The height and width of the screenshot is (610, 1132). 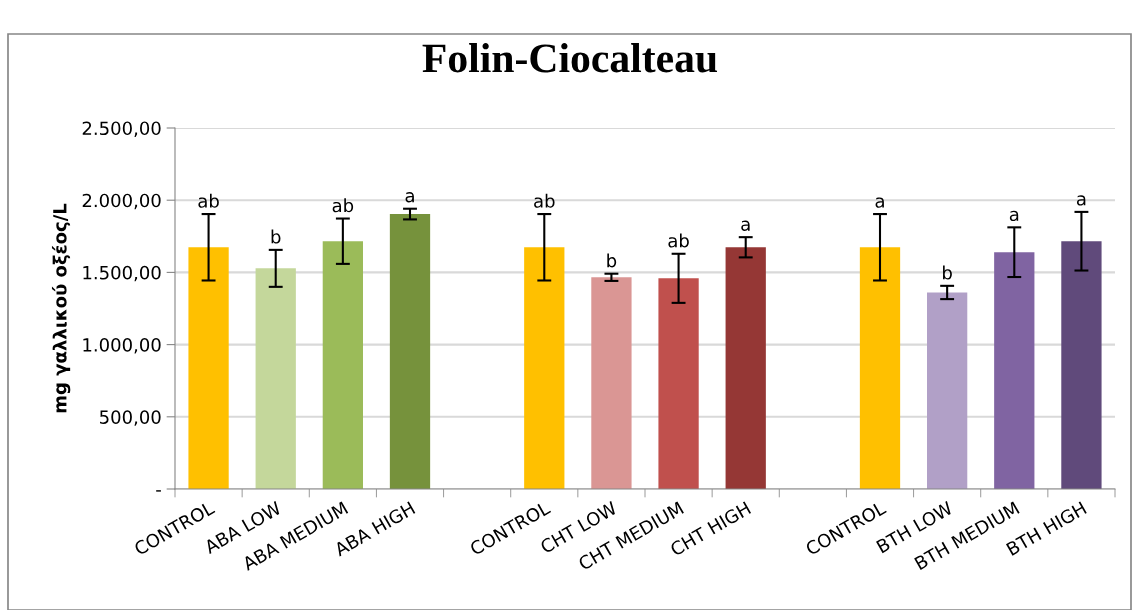 What do you see at coordinates (570, 58) in the screenshot?
I see `chart-title: Folin-Ciocalteau` at bounding box center [570, 58].